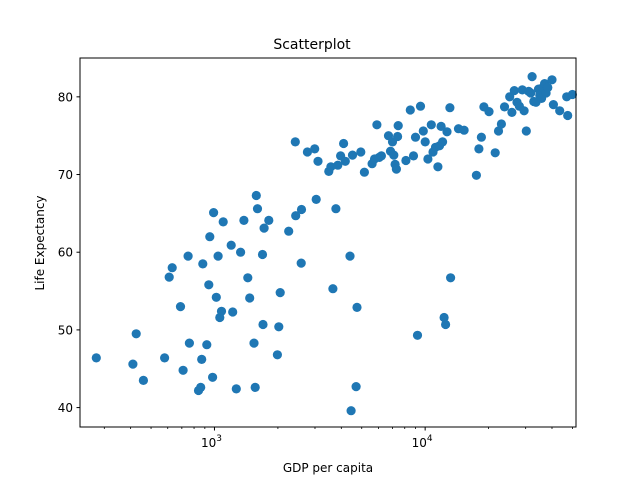  What do you see at coordinates (65, 253) in the screenshot?
I see `y-tick-label: 60` at bounding box center [65, 253].